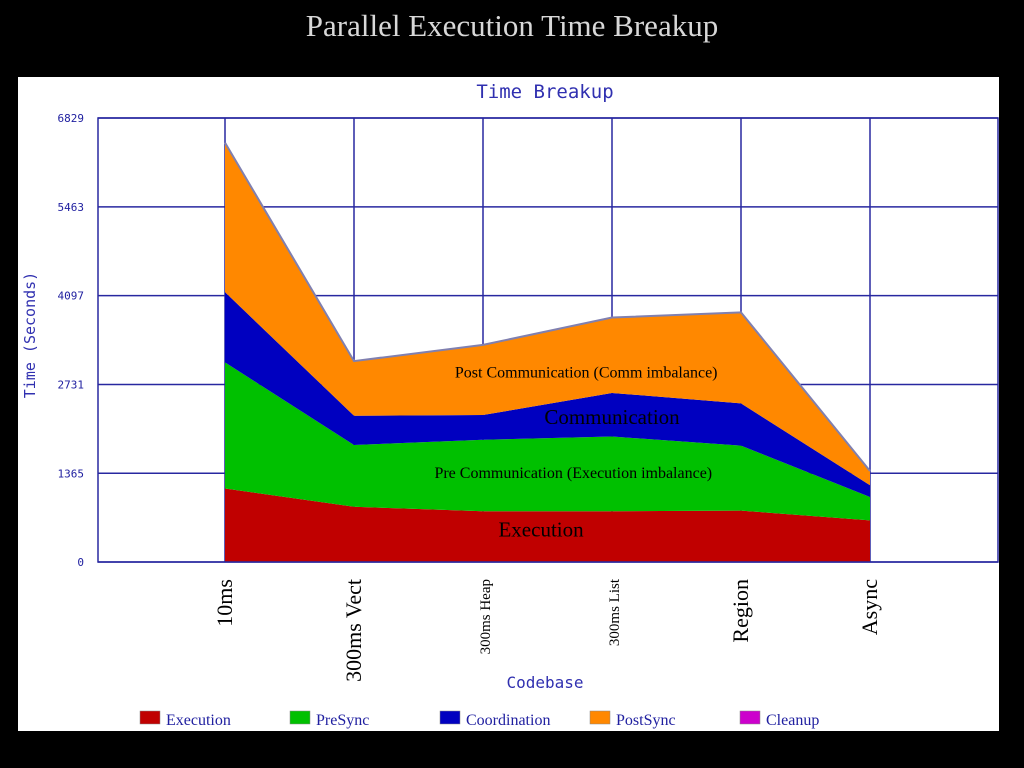 Image resolution: width=1024 pixels, height=768 pixels. I want to click on y-tick-label: 0, so click(80, 562).